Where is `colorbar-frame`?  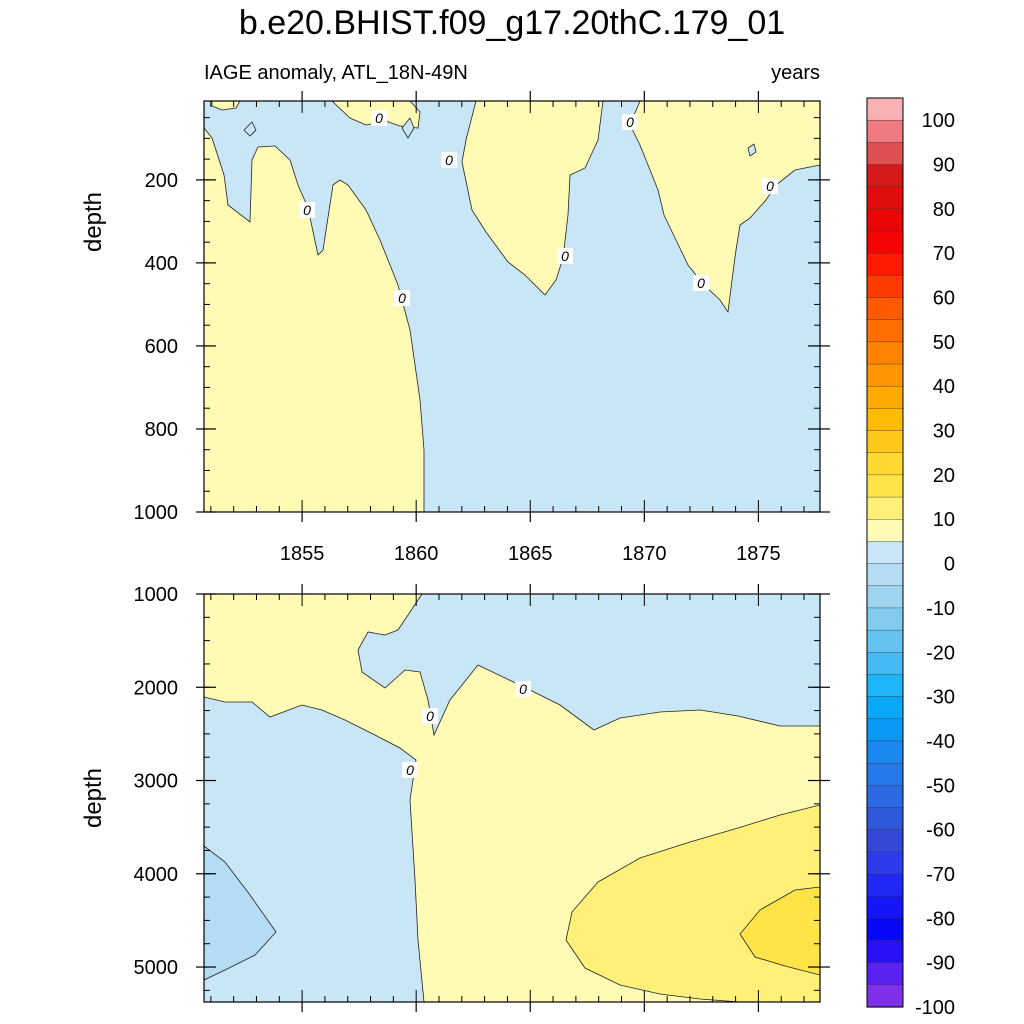
colorbar-frame is located at coordinates (885, 552).